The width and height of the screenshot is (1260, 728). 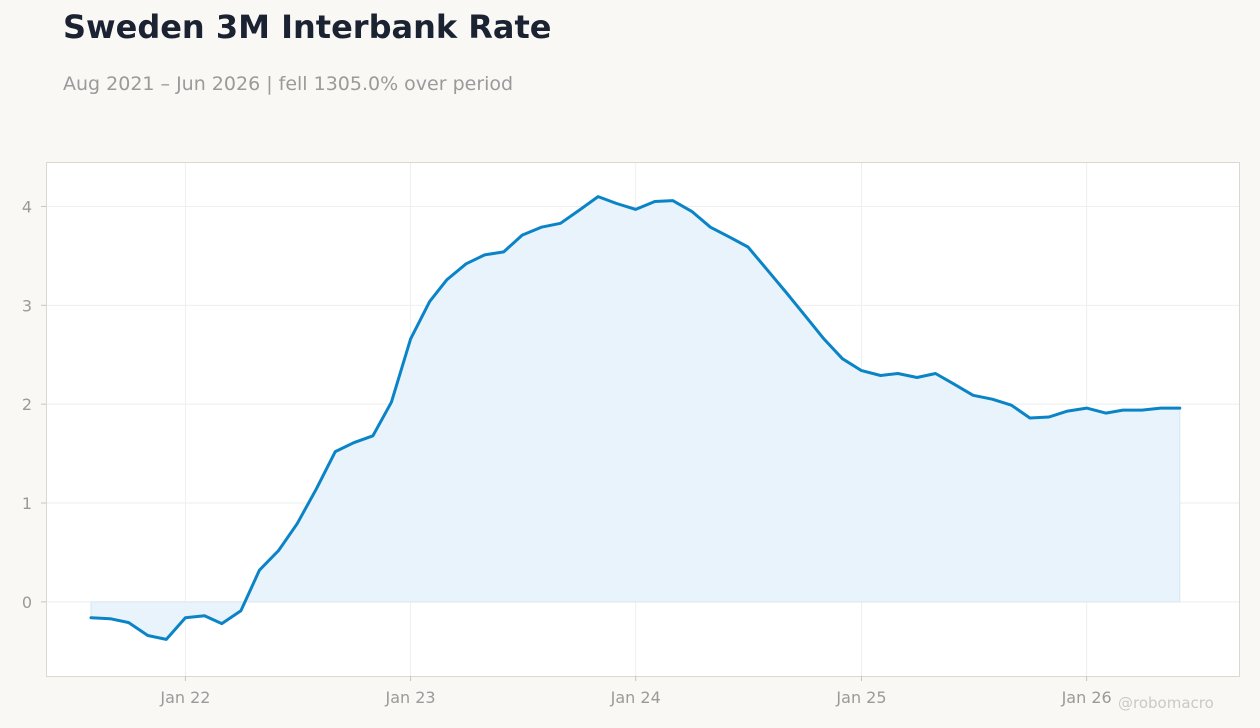 What do you see at coordinates (27, 404) in the screenshot?
I see `y-tick-label: 2` at bounding box center [27, 404].